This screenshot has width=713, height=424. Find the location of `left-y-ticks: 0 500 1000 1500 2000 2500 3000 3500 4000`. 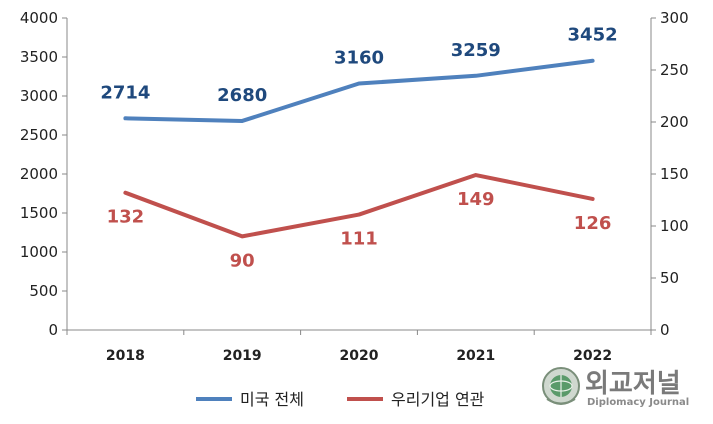

left-y-ticks: 0 500 1000 1500 2000 2500 3000 3500 4000 is located at coordinates (43, 174).